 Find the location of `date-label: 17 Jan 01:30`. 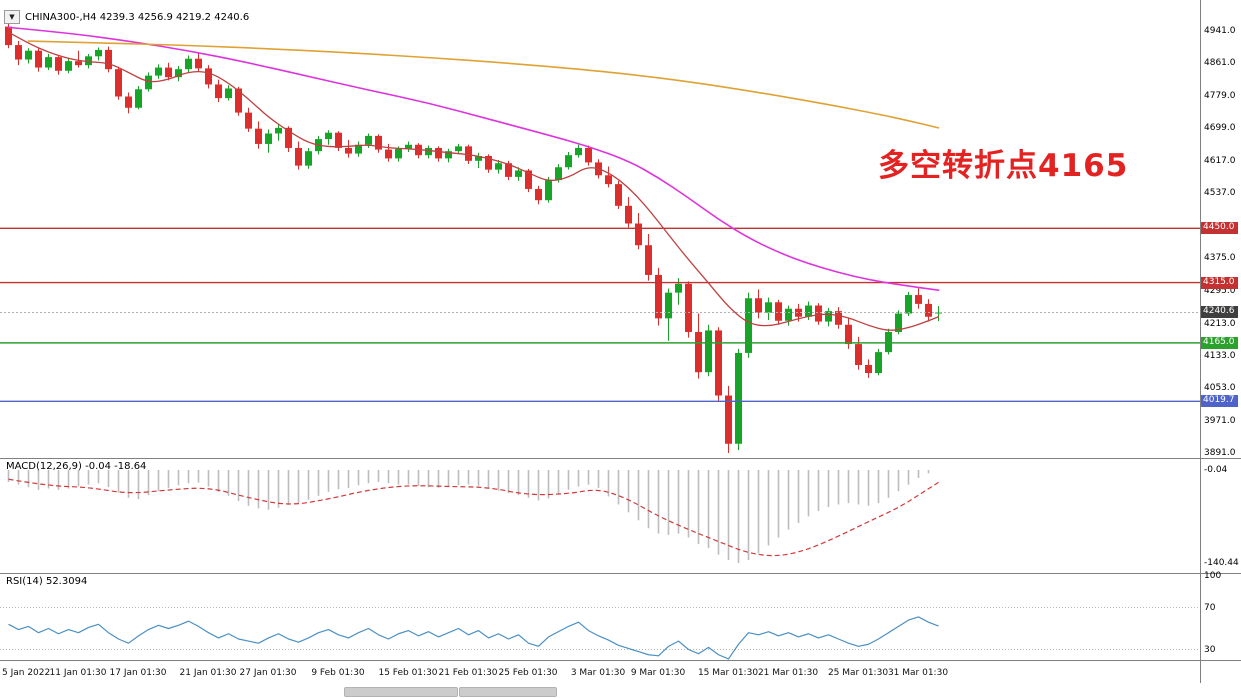

date-label: 17 Jan 01:30 is located at coordinates (138, 673).